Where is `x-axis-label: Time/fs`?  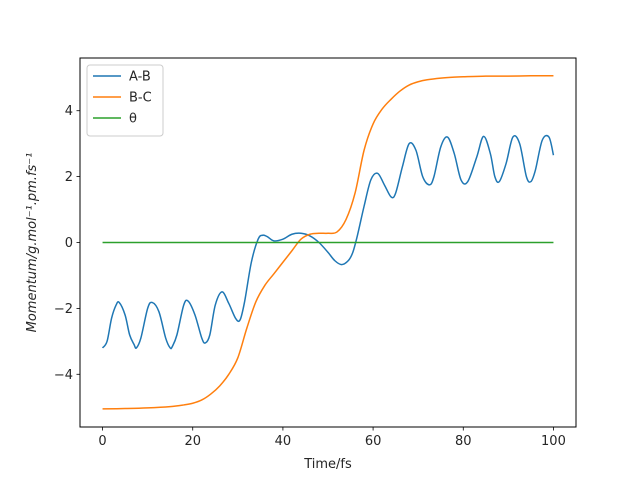
x-axis-label: Time/fs is located at coordinates (327, 464).